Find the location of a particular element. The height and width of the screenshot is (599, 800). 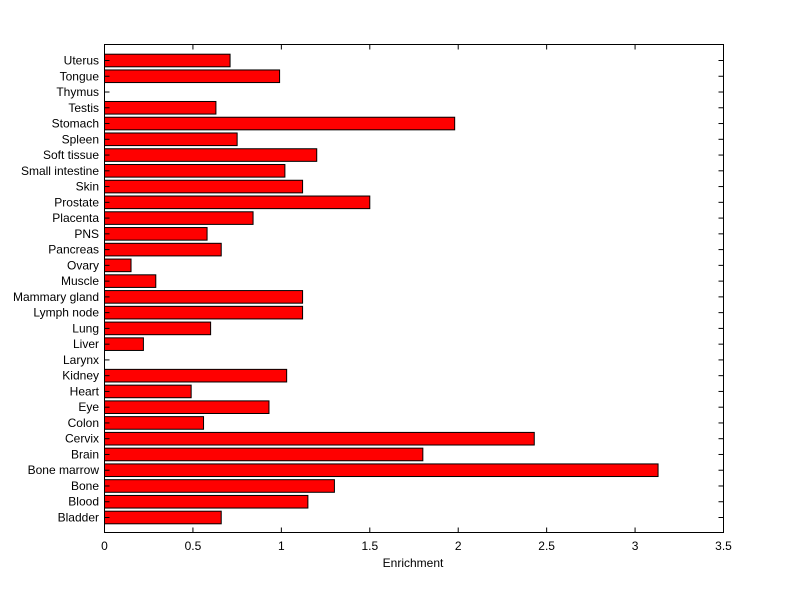

x-tick-label: 2.5 is located at coordinates (546, 546).